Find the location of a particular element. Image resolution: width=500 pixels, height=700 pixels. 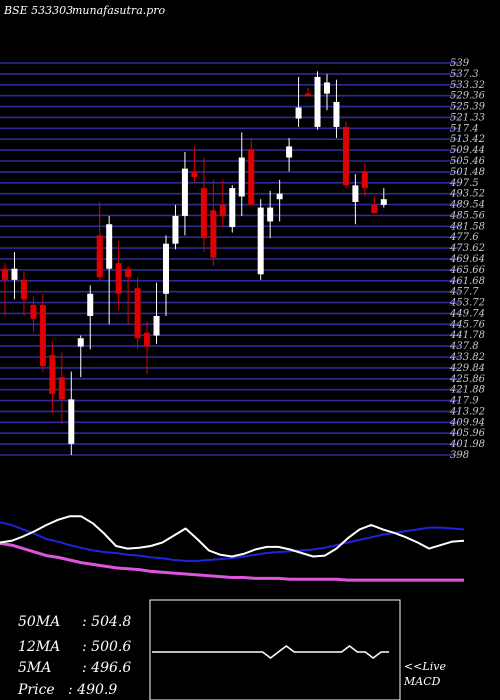

price-tick-label: 517.4 is located at coordinates (464, 128).